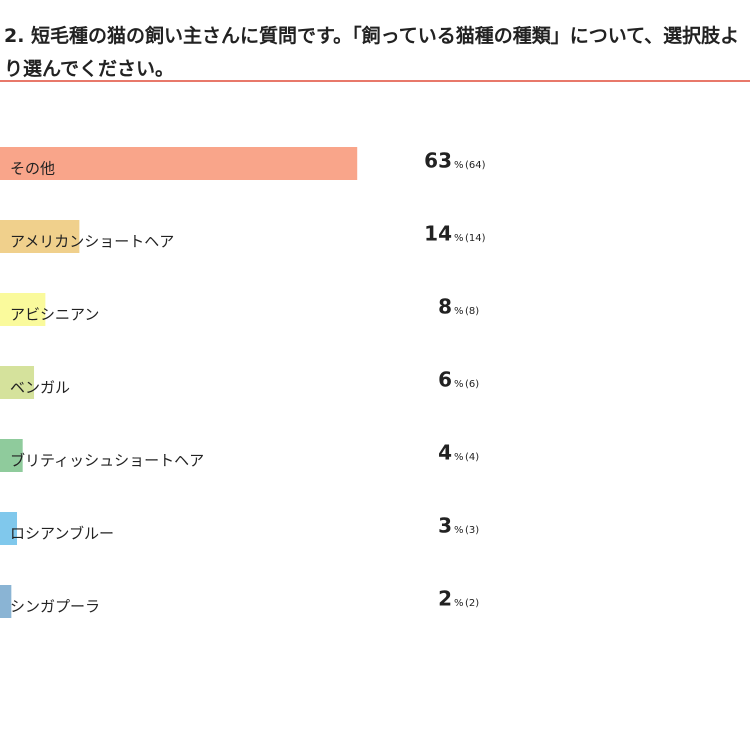  Describe the element at coordinates (472, 530) in the screenshot. I see `count-label: (3)` at that location.